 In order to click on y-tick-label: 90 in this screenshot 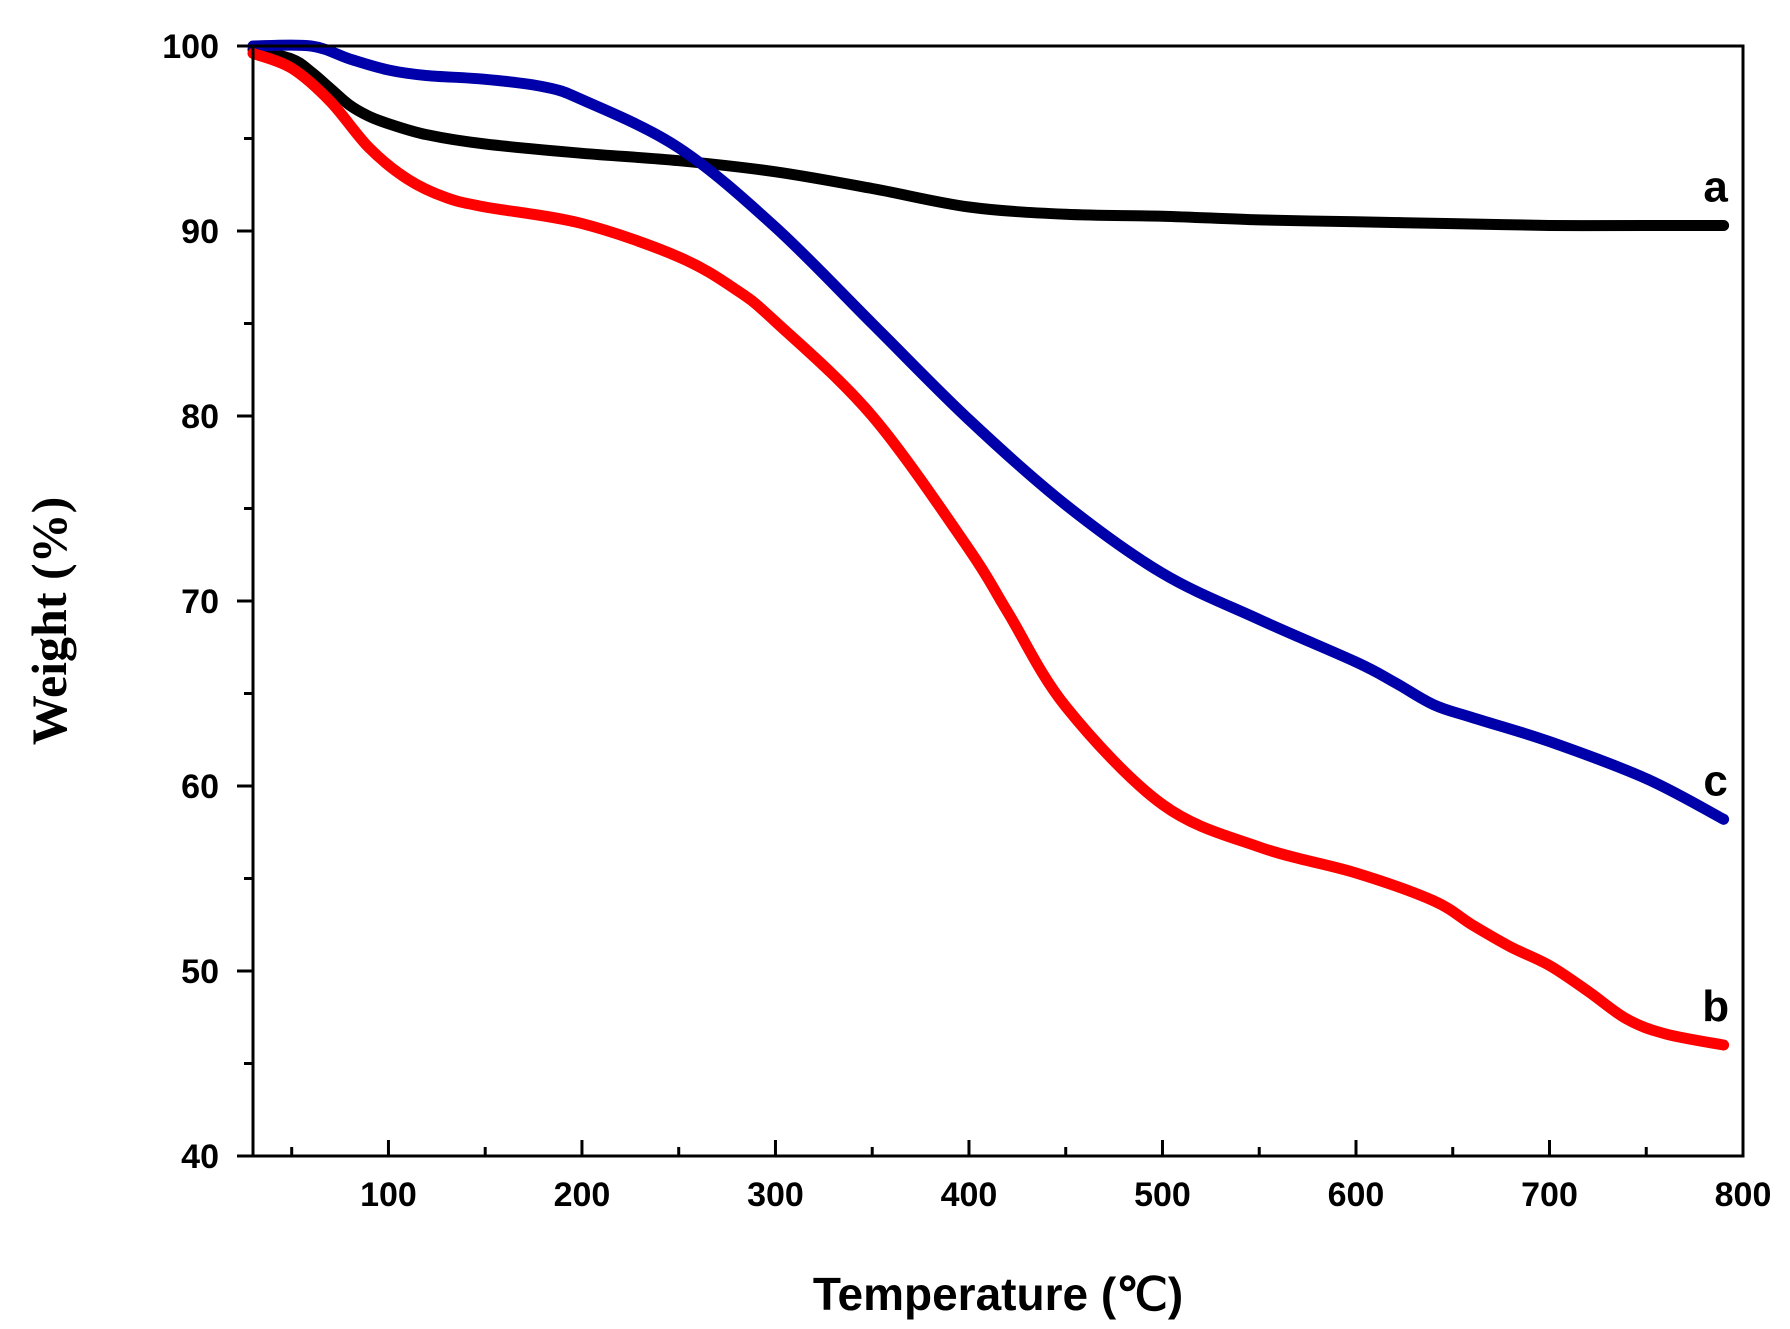, I will do `click(200, 232)`.